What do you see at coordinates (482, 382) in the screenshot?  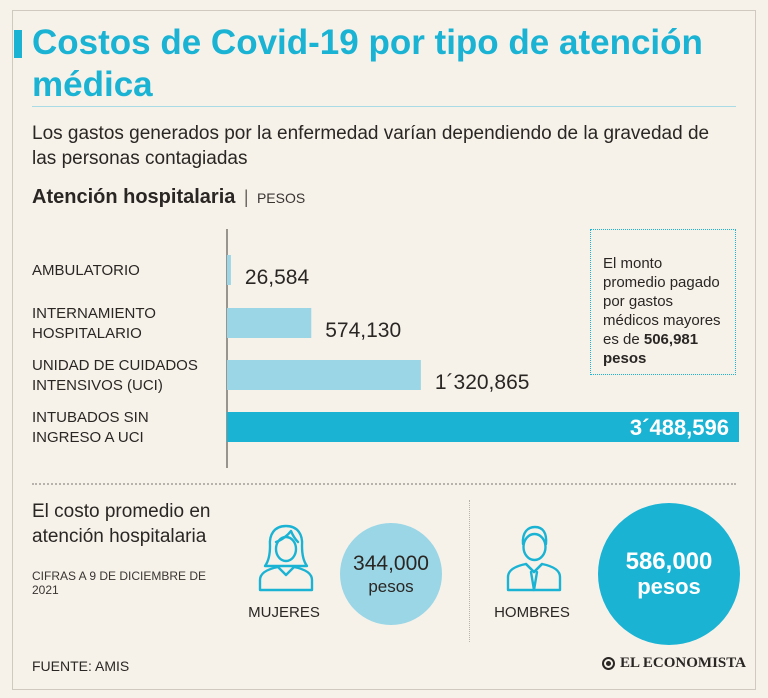 I see `value-label-3: 1´320,865` at bounding box center [482, 382].